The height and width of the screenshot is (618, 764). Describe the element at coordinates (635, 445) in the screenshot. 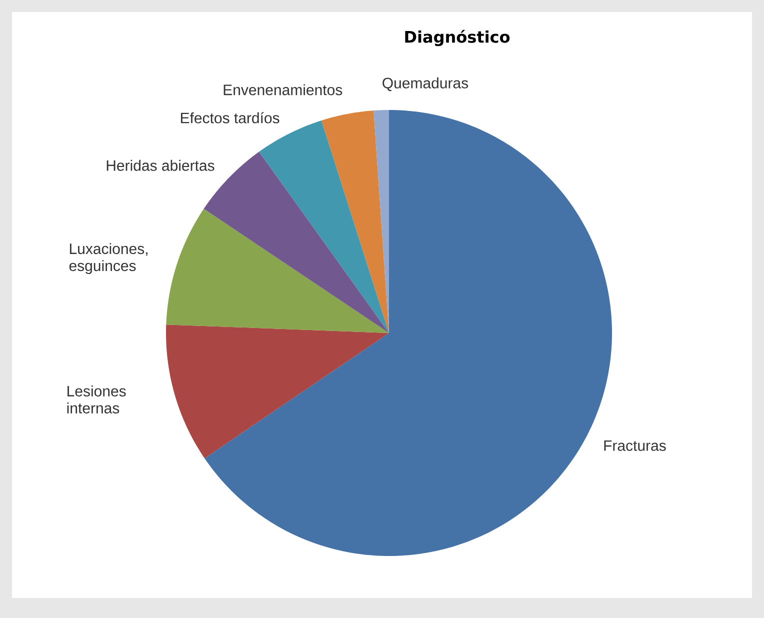

I see `slice-label: Fracturas` at that location.